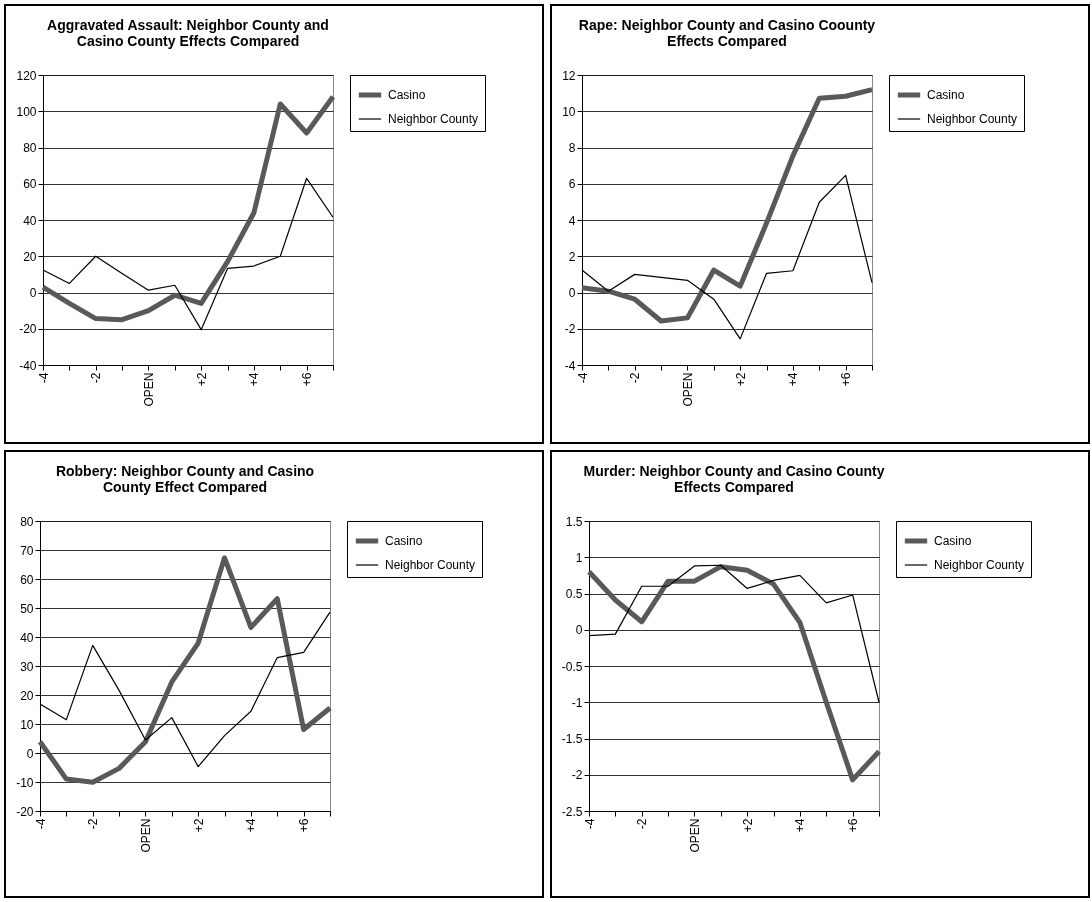 The width and height of the screenshot is (1092, 902). I want to click on y-tick-label: 12, so click(569, 75).